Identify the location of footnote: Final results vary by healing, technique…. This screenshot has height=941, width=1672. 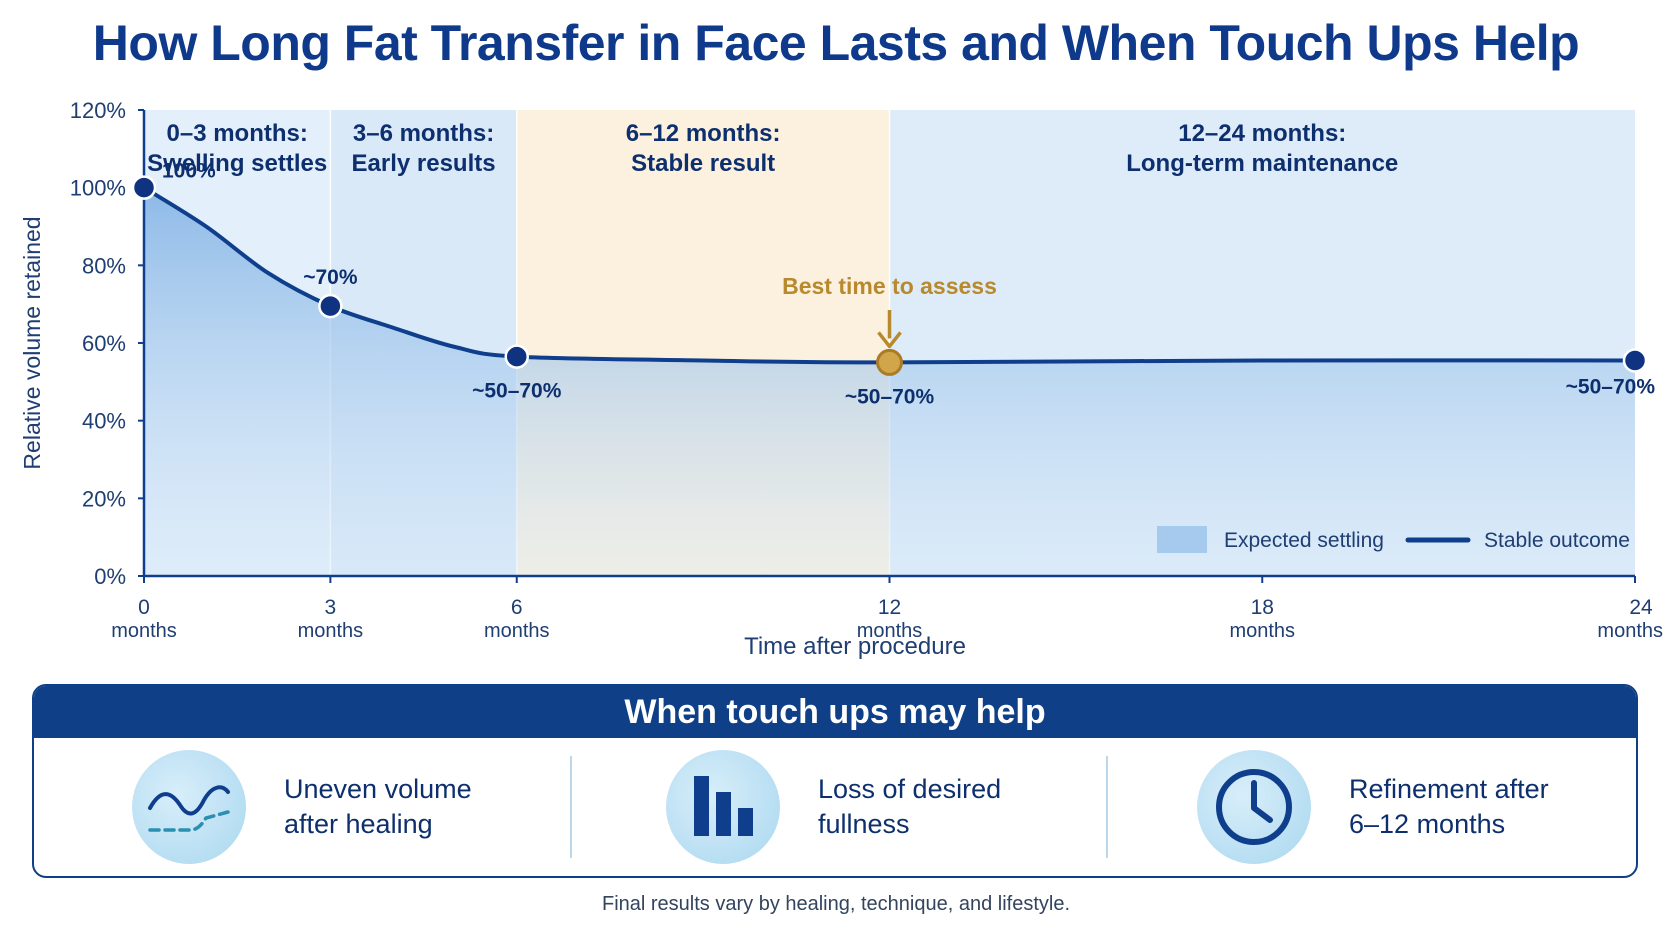
(836, 904).